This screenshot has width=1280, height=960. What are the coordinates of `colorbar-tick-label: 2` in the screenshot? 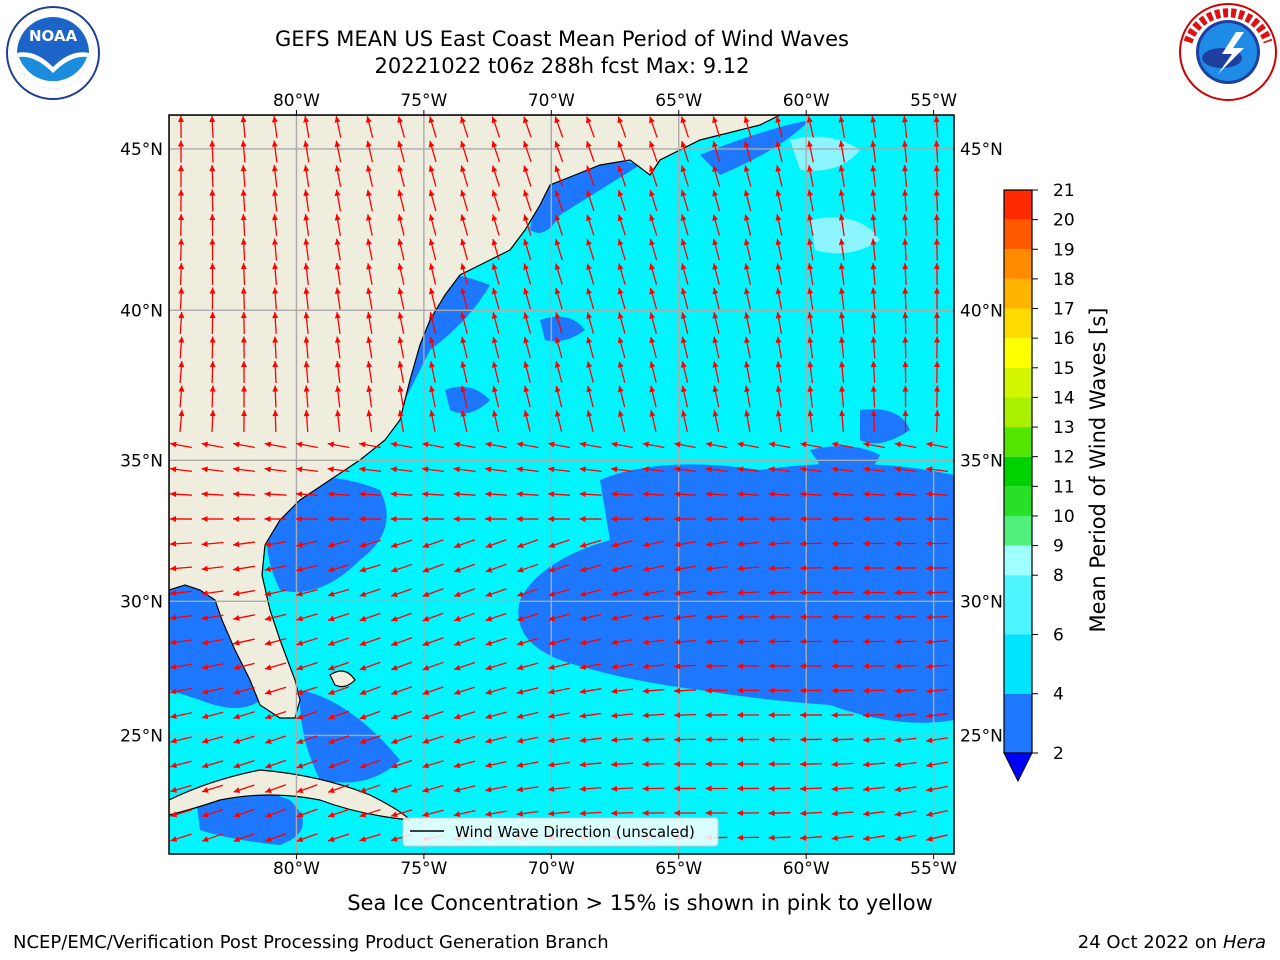 It's located at (1058, 754).